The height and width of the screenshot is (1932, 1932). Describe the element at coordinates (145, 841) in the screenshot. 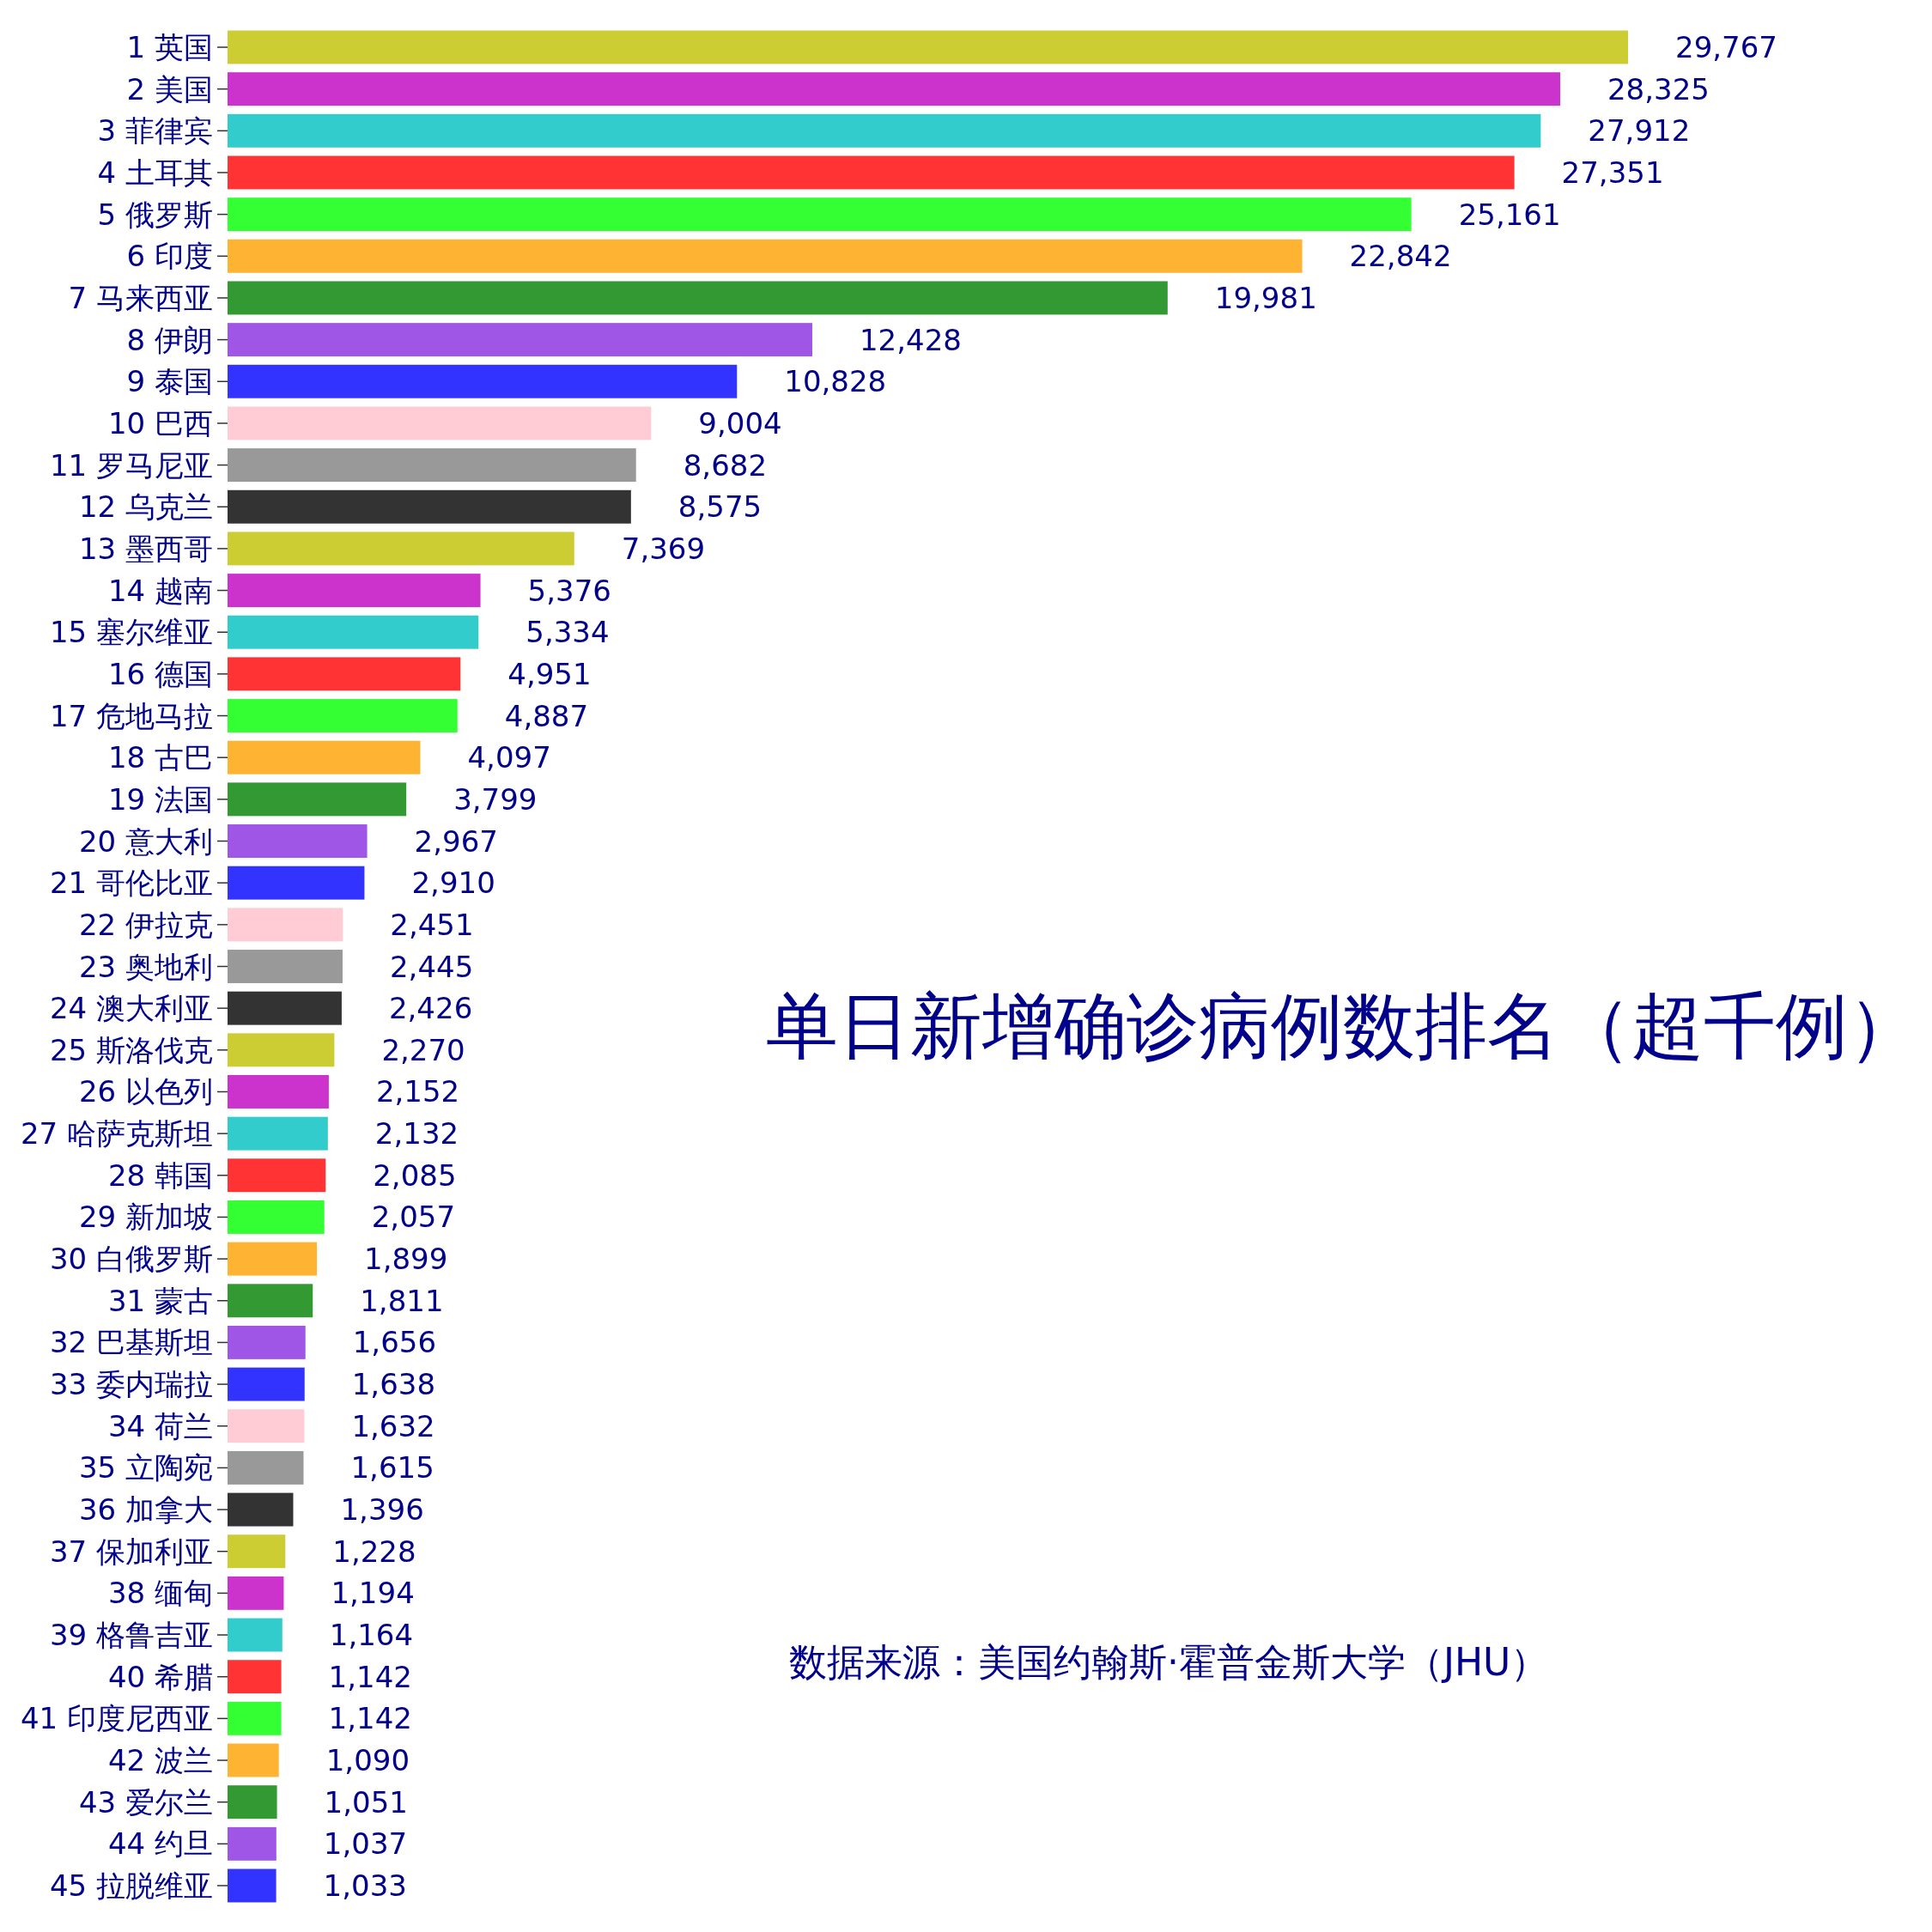

I see `y-tick-label: 20 意大利` at that location.